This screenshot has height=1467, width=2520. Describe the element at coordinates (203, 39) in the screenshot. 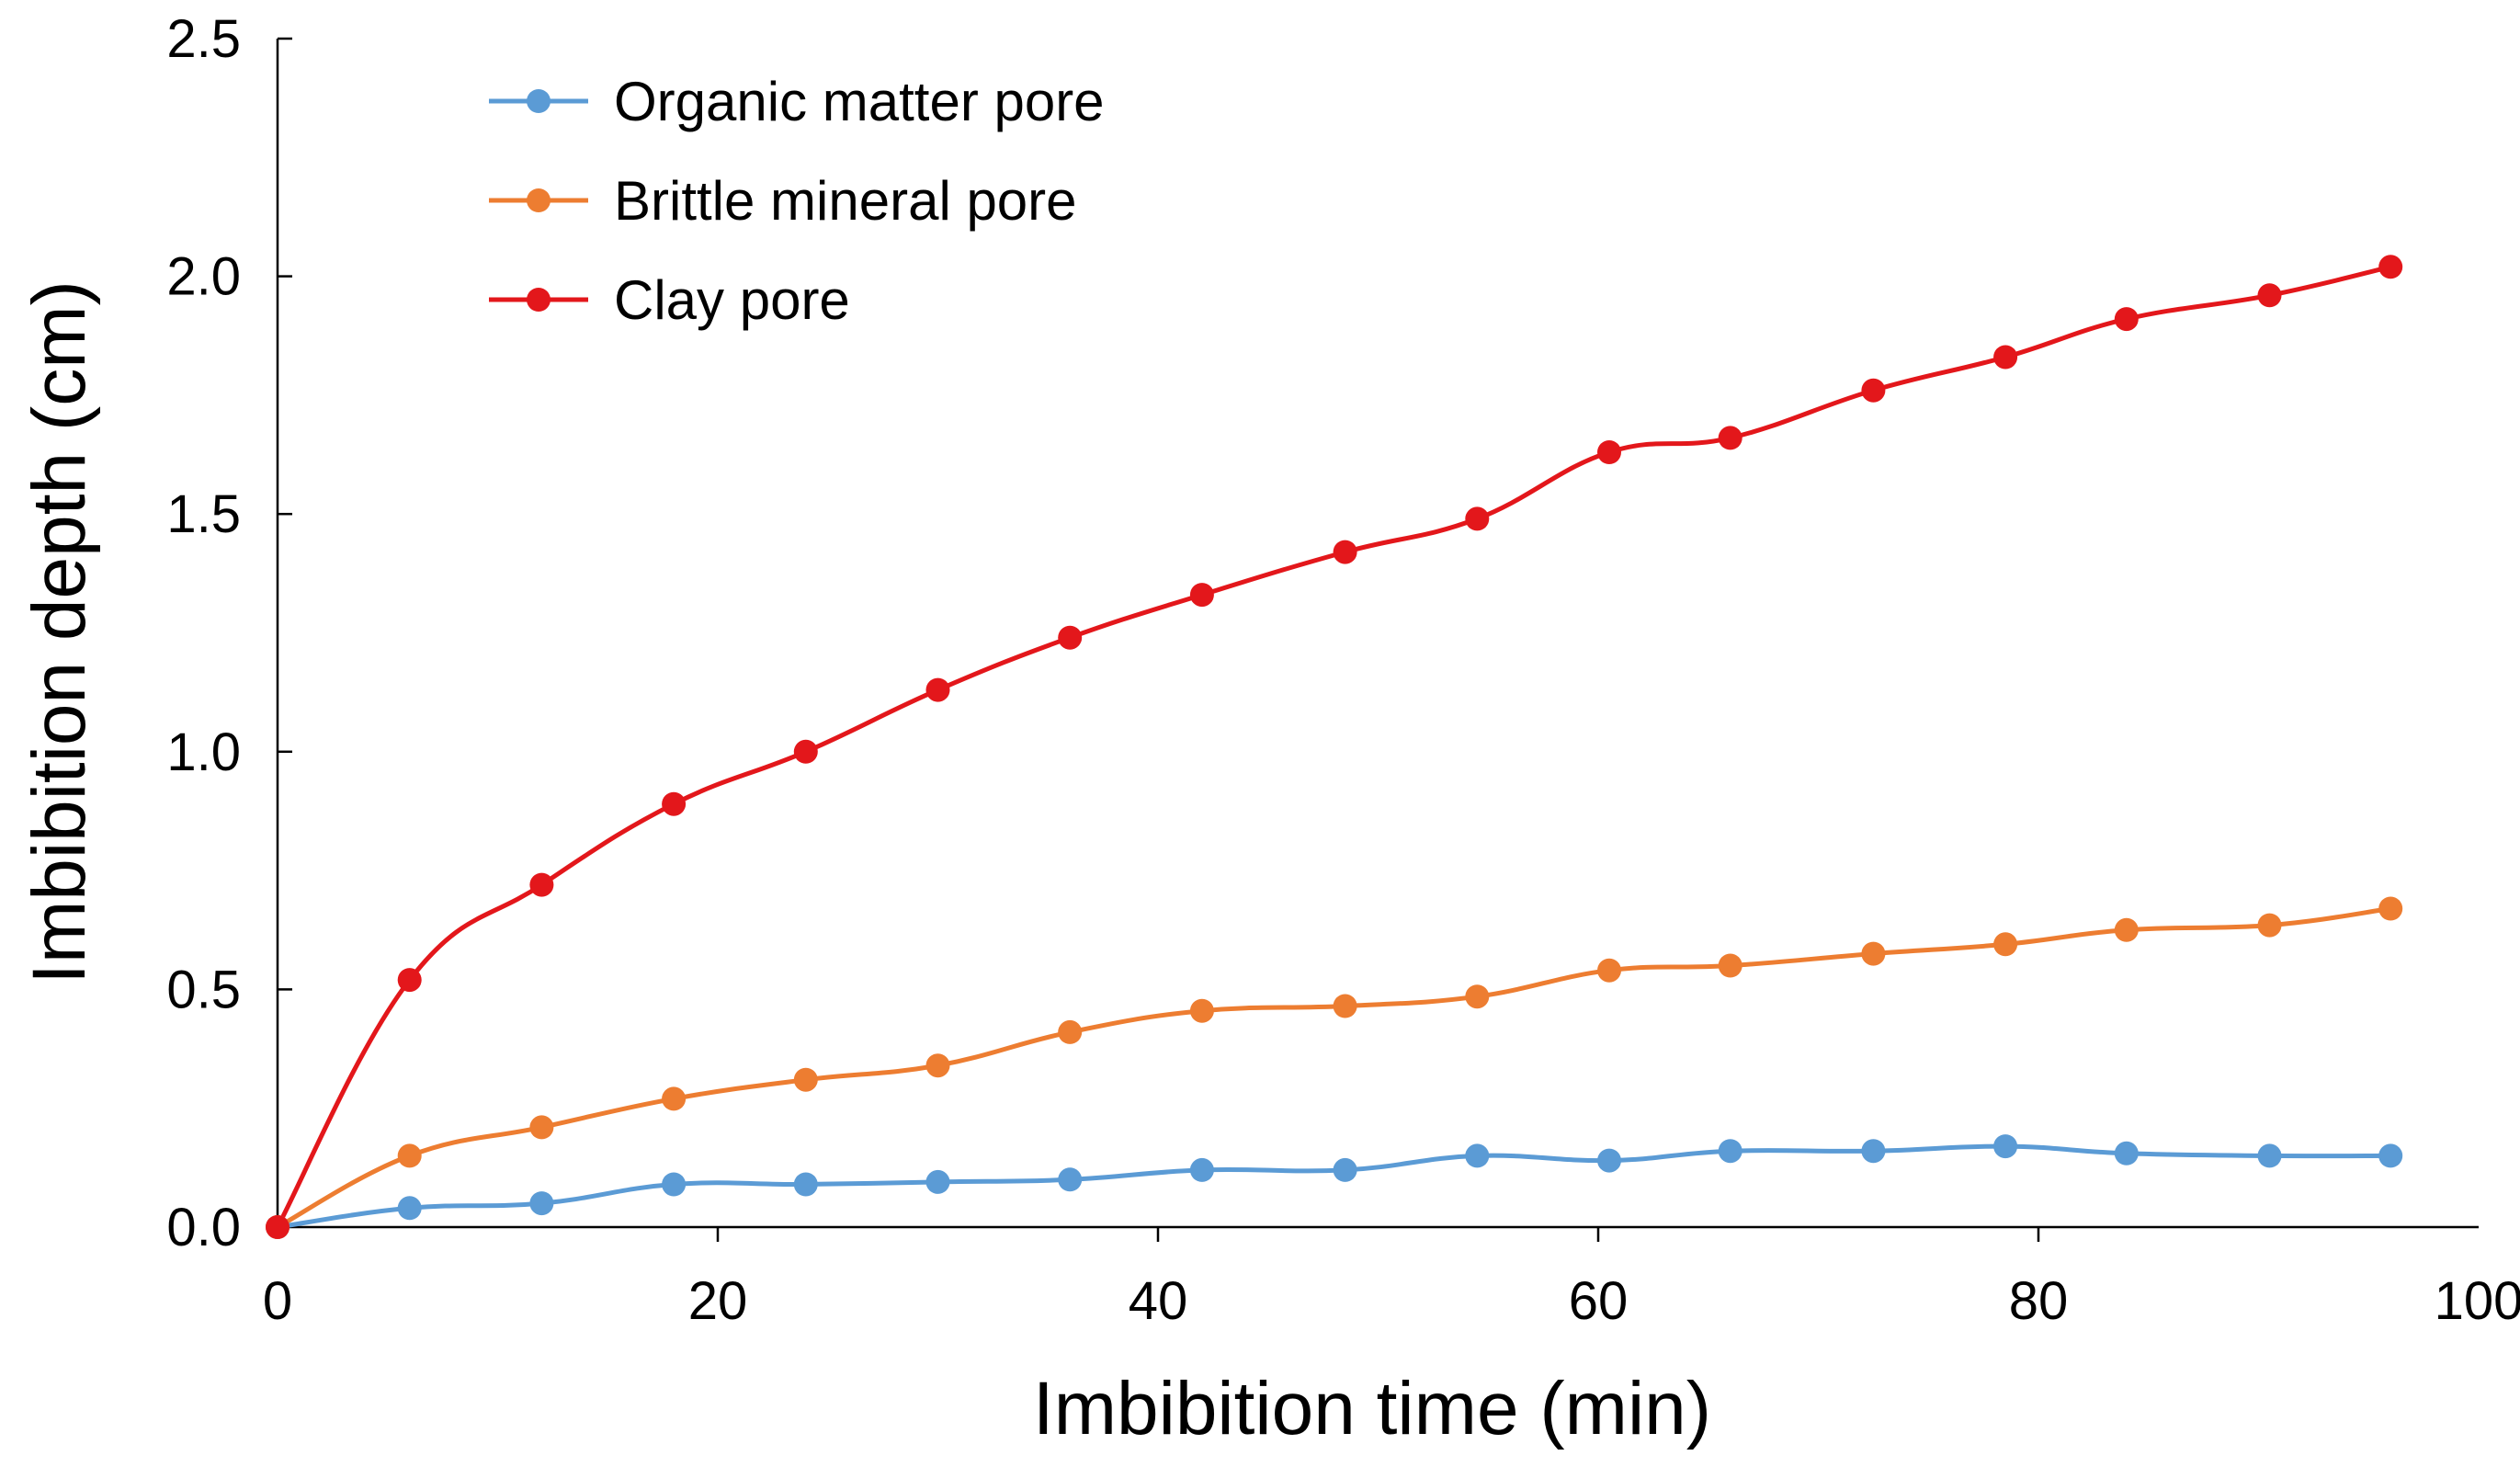

I see `y-tick-label: 2.5` at that location.